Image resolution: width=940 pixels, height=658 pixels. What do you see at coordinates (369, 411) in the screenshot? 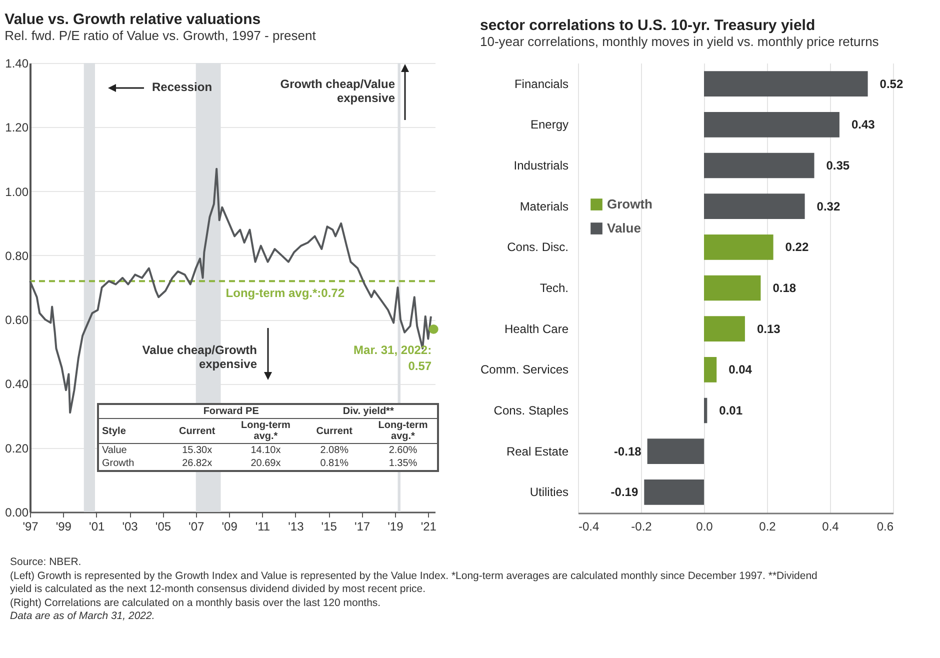
I see `annotation: Div. yield**` at bounding box center [369, 411].